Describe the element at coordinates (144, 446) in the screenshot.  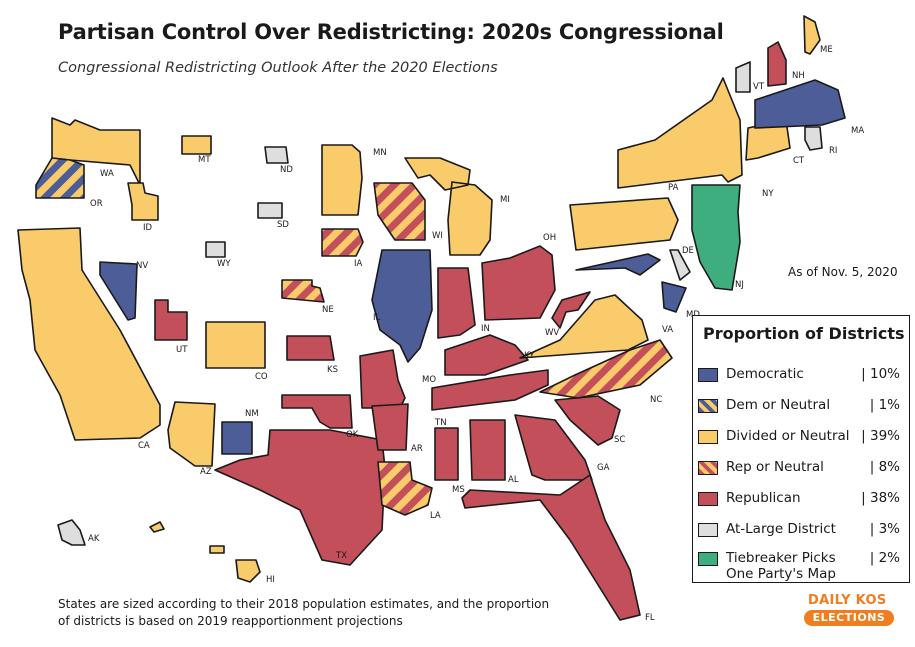
I see `state-label-ca: CA` at that location.